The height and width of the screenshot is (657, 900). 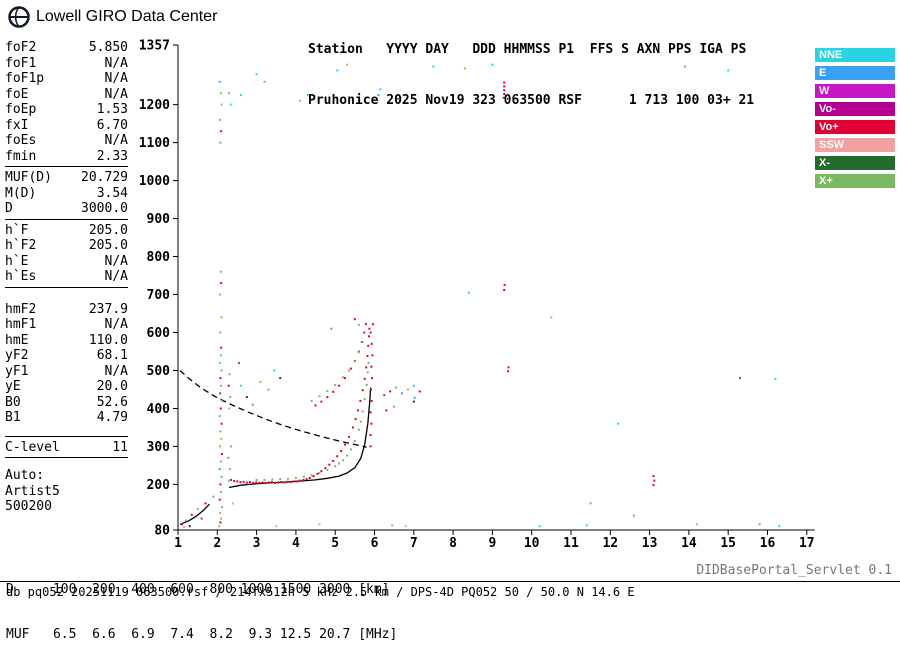 I want to click on param-label: foF2, so click(x=21, y=47).